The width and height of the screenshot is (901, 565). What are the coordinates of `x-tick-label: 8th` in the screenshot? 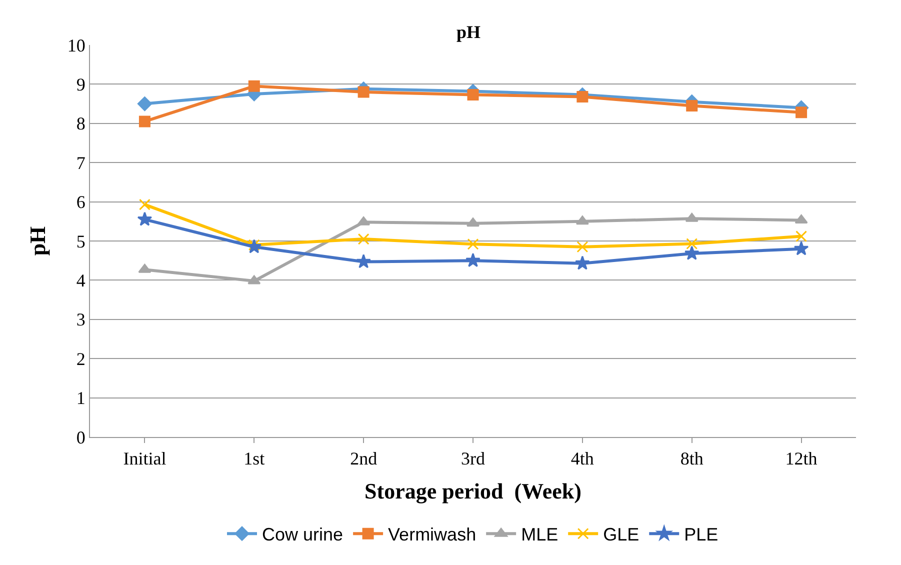 It's located at (692, 458).